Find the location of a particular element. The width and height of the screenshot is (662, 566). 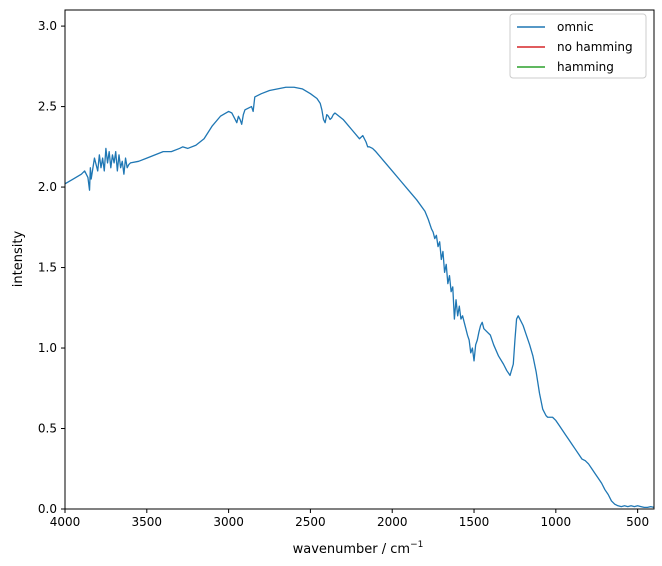

x-tick-label: 2000 is located at coordinates (392, 522).